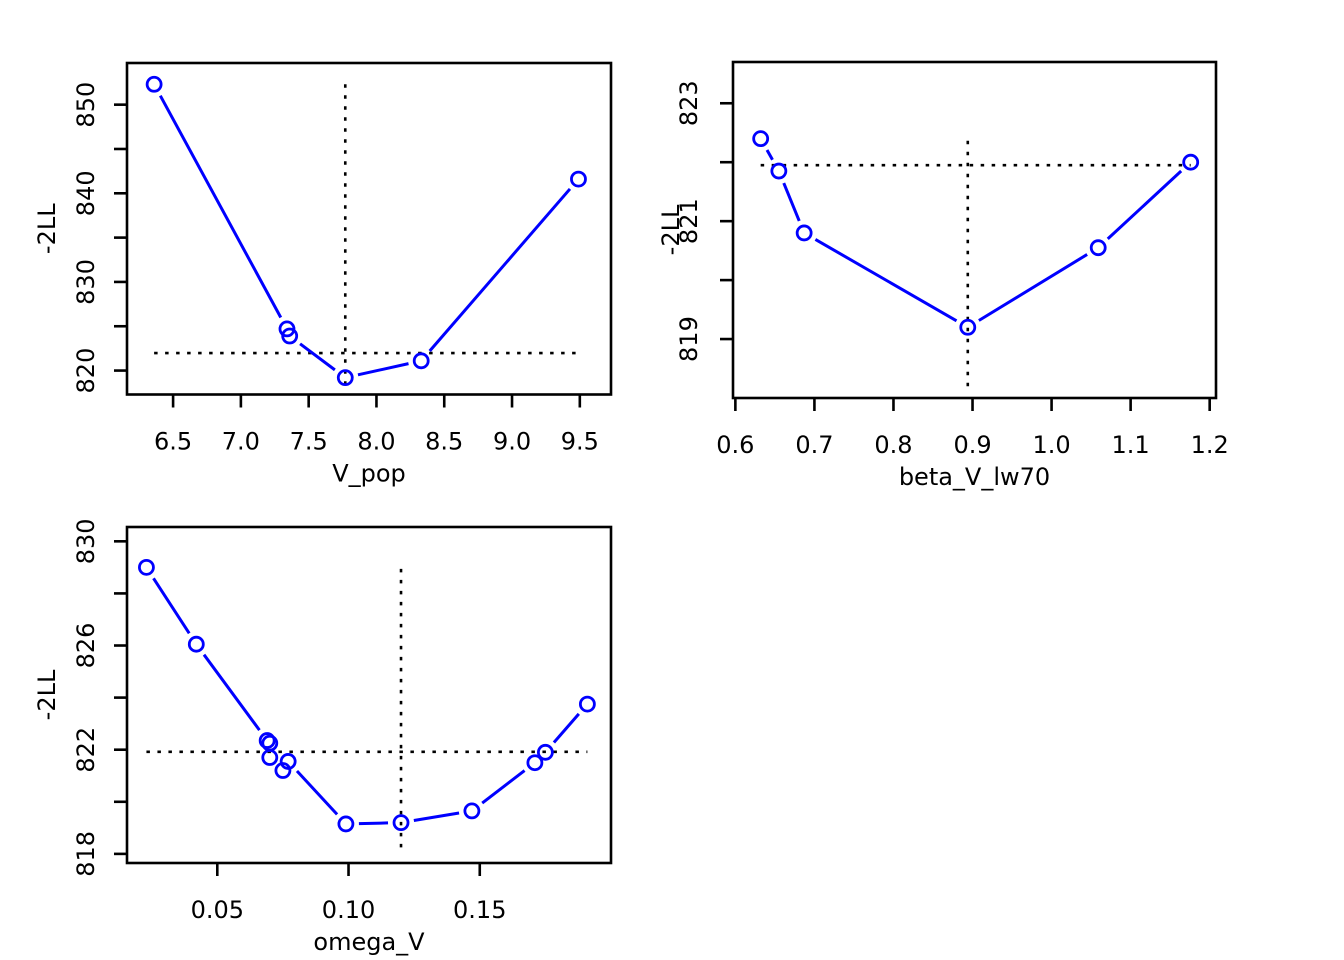 This screenshot has width=1344, height=960. I want to click on y-tick-label: 820, so click(86, 371).